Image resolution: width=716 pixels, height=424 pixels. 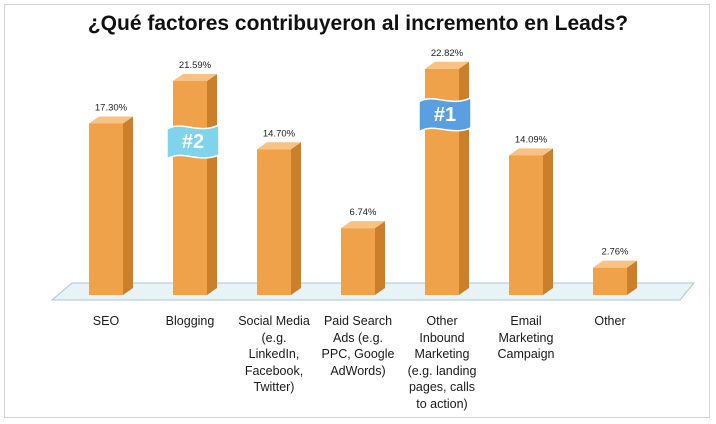 I want to click on value-label: 6.74%, so click(x=363, y=212).